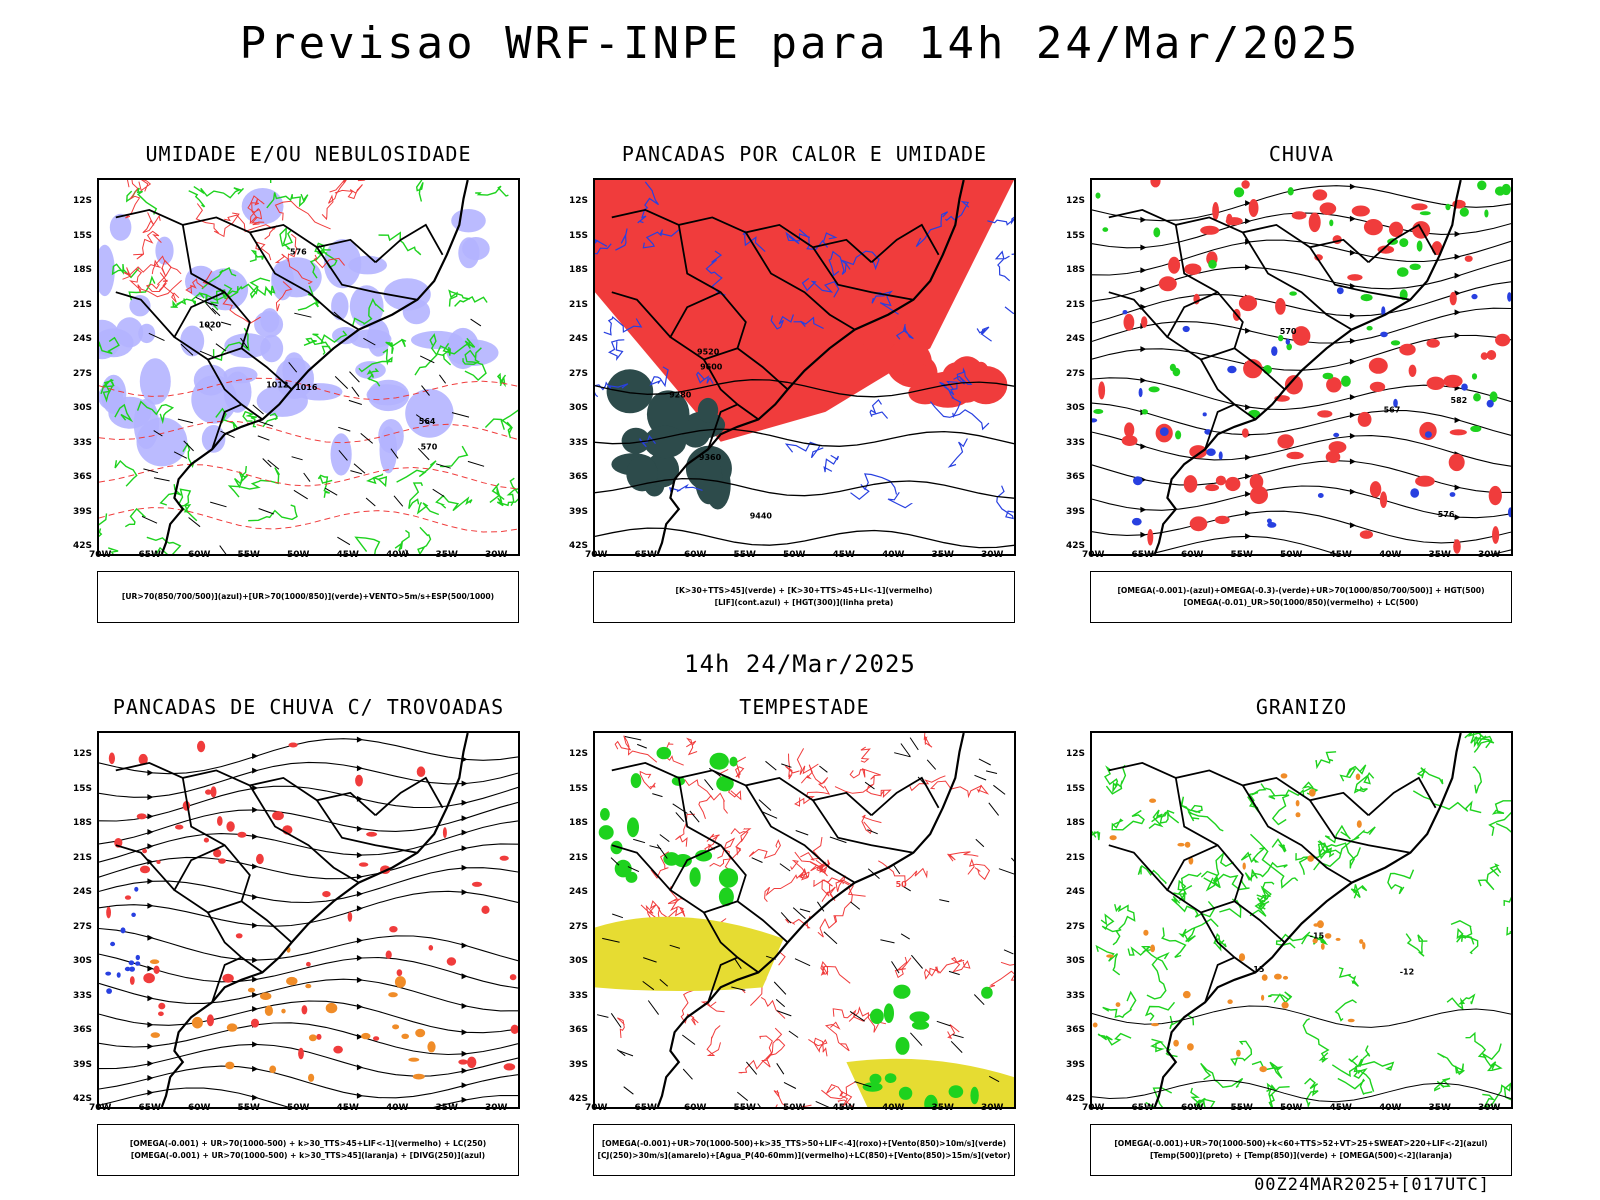 The image size is (1600, 1200). I want to click on longitude-label: 55W, so click(744, 1108).